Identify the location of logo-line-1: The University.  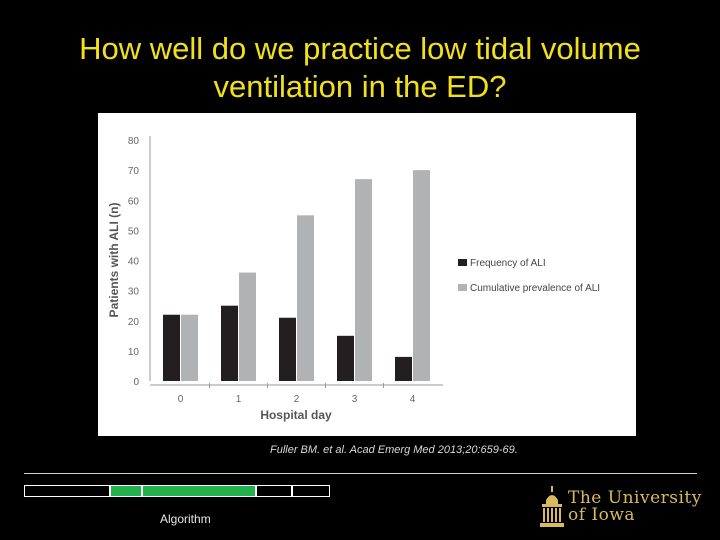
(635, 498).